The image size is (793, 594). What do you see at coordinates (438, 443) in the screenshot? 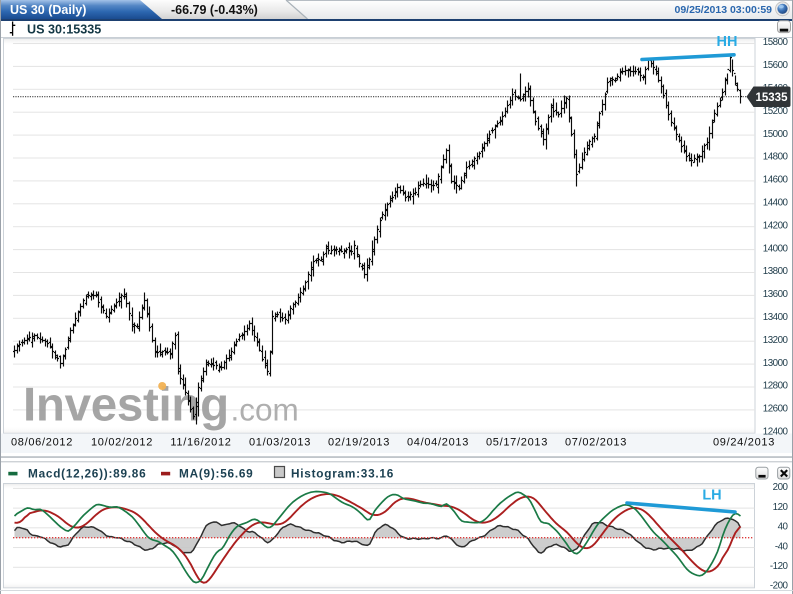
I see `svg-text: 04/04/2013` at bounding box center [438, 443].